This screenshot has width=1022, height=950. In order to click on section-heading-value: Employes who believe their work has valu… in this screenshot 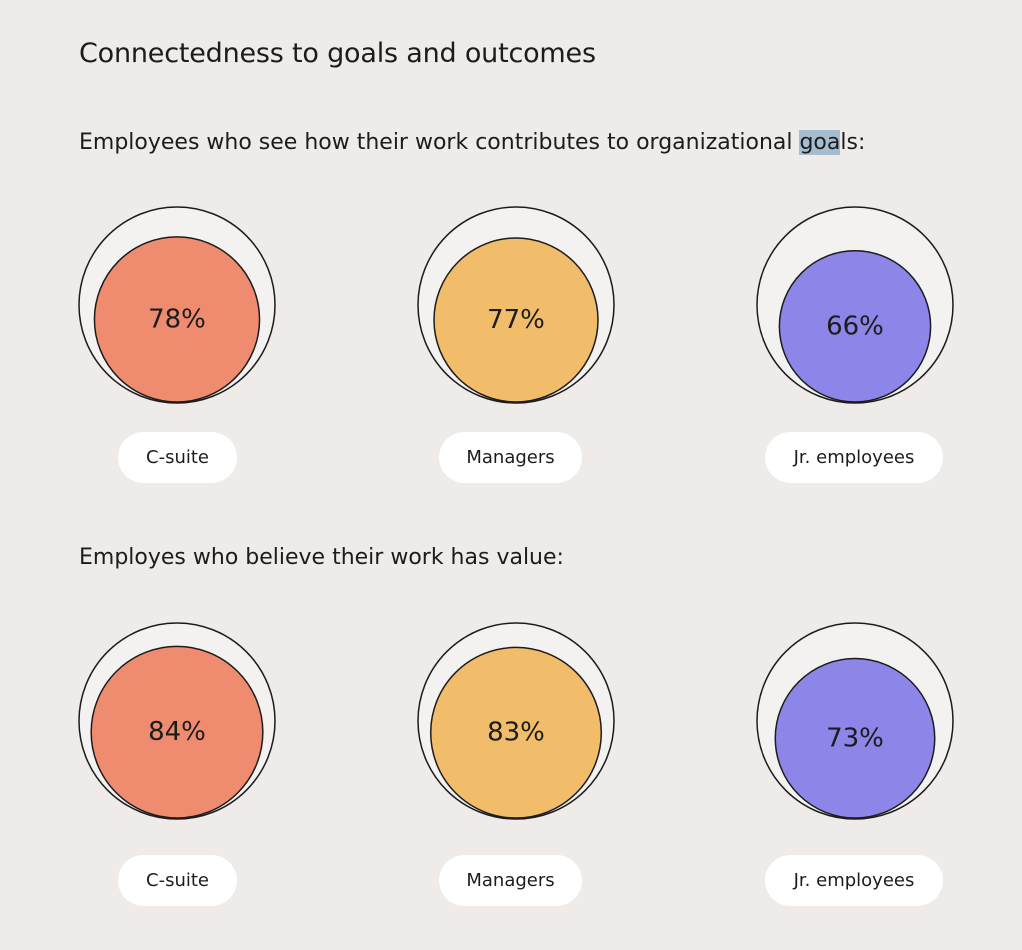, I will do `click(321, 557)`.